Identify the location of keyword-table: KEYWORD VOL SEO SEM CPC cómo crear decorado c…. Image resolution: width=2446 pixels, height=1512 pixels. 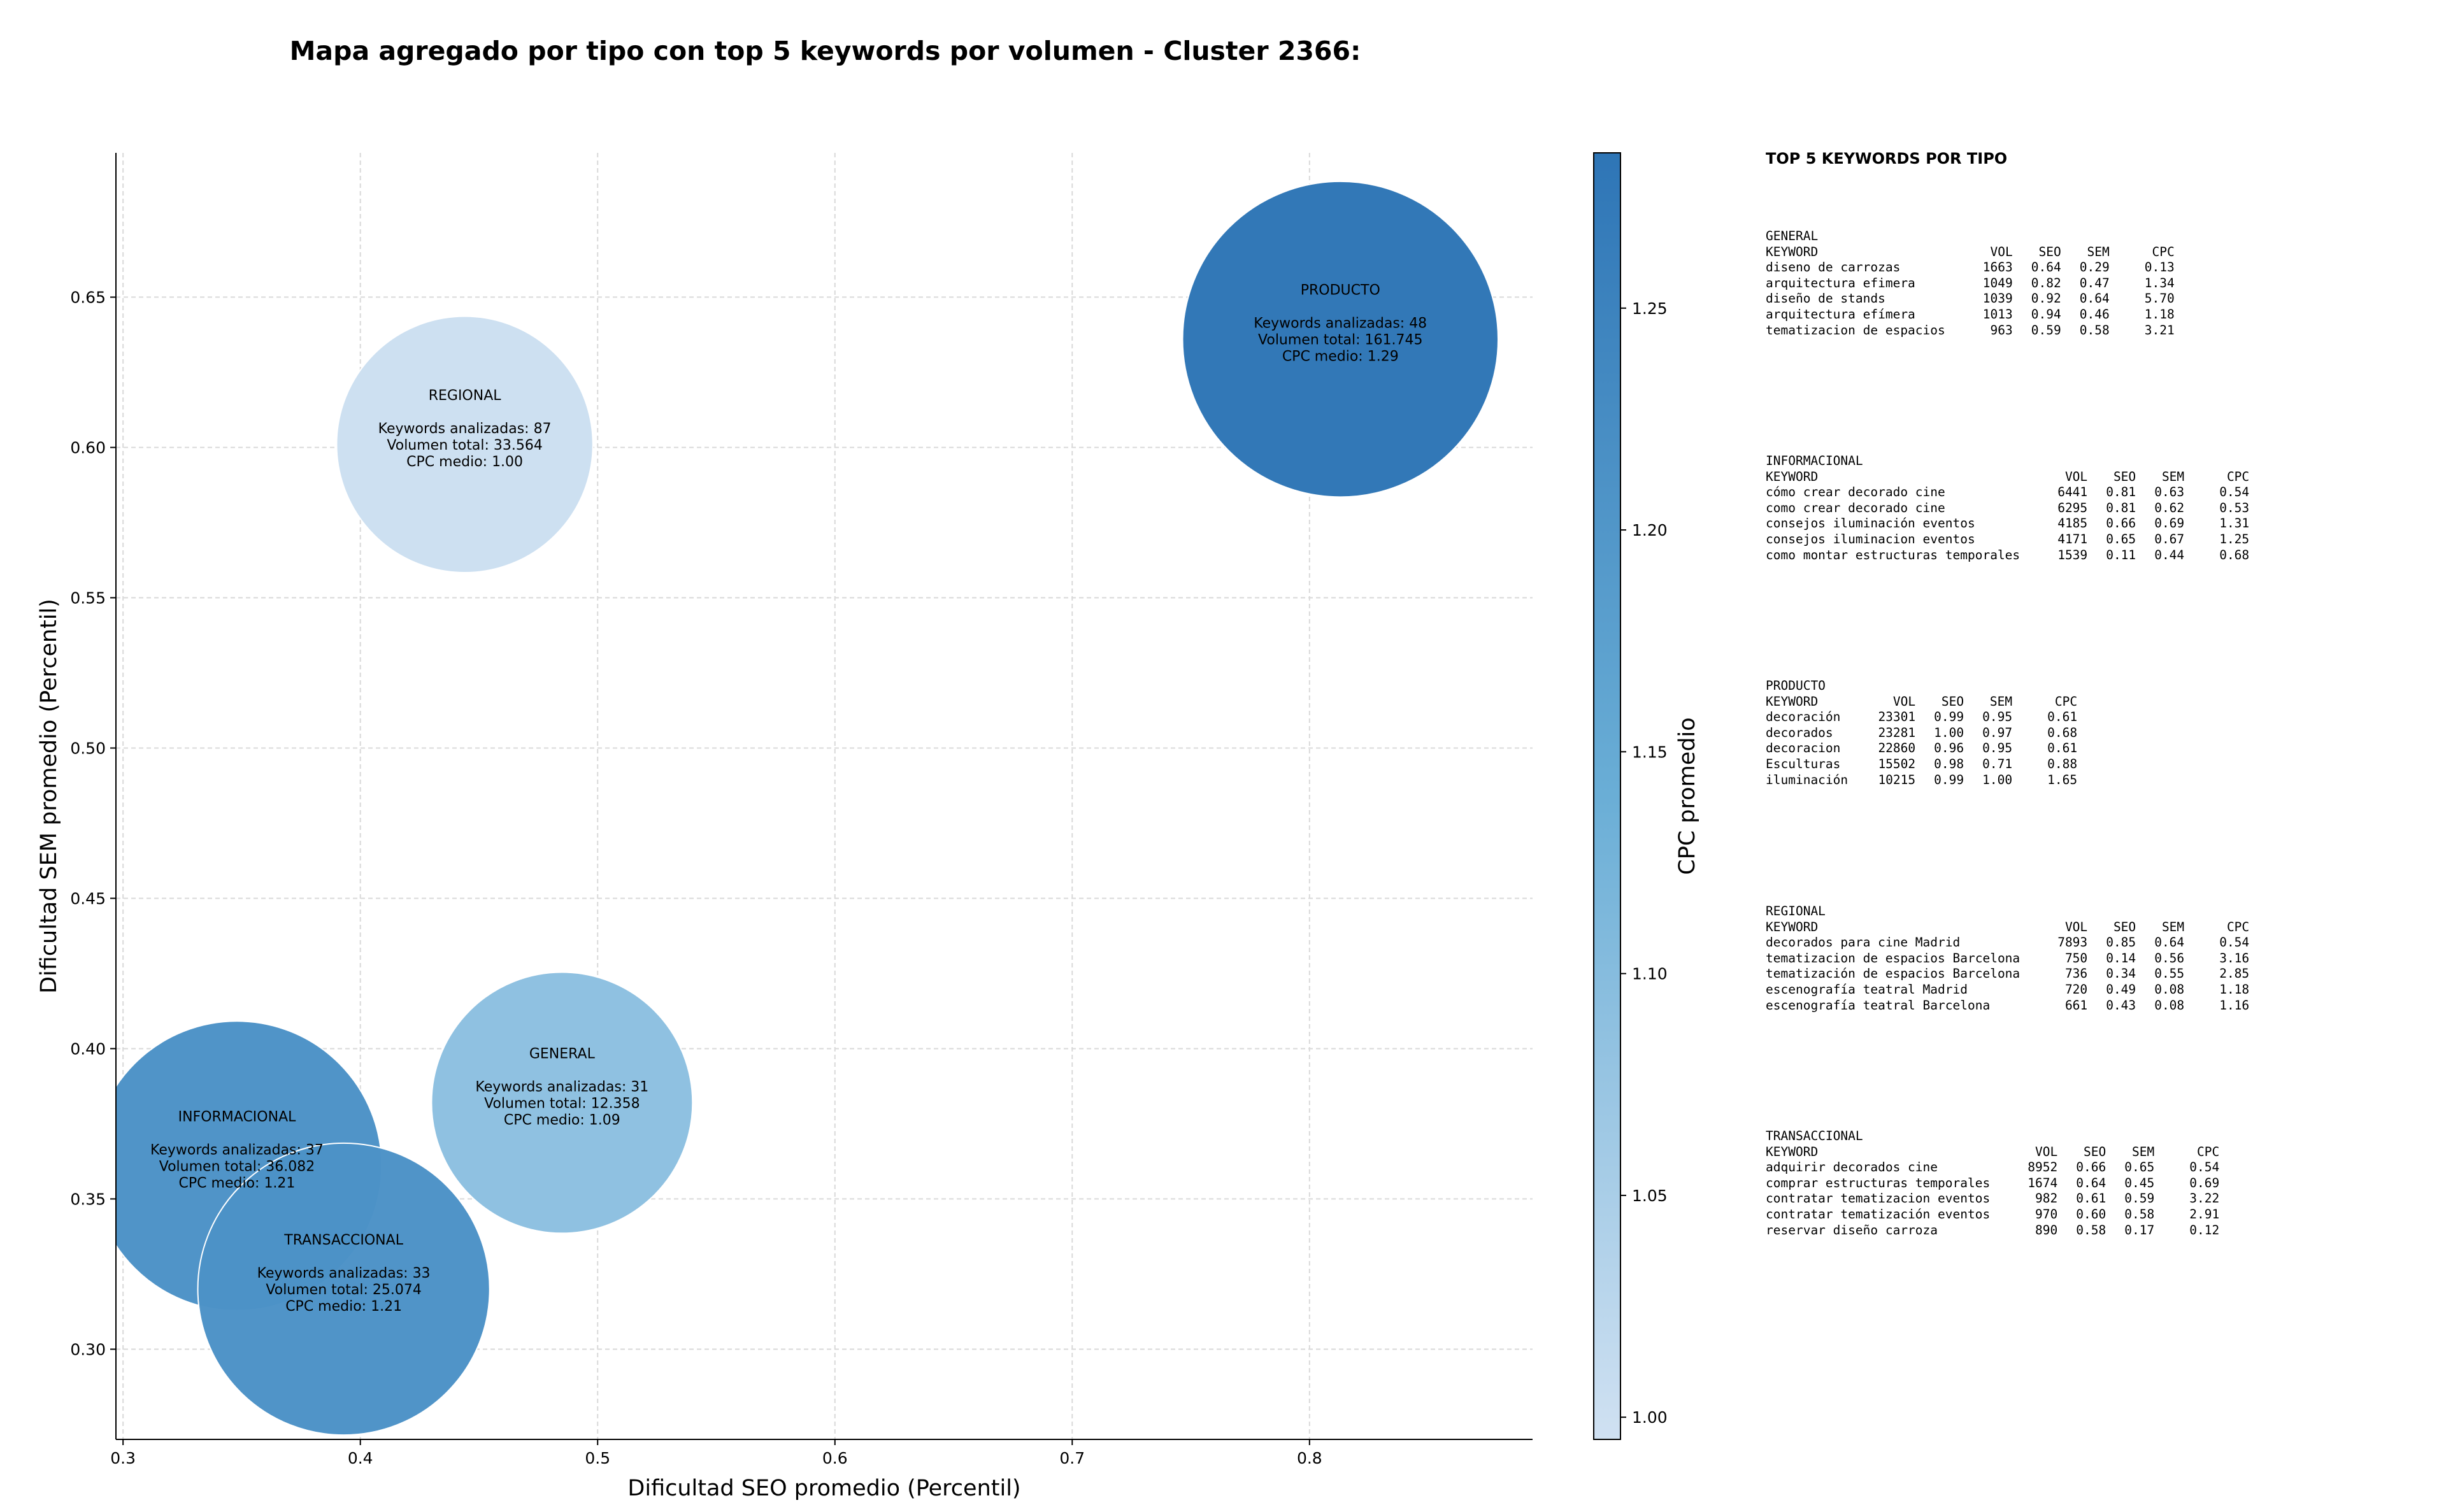
(2007, 516).